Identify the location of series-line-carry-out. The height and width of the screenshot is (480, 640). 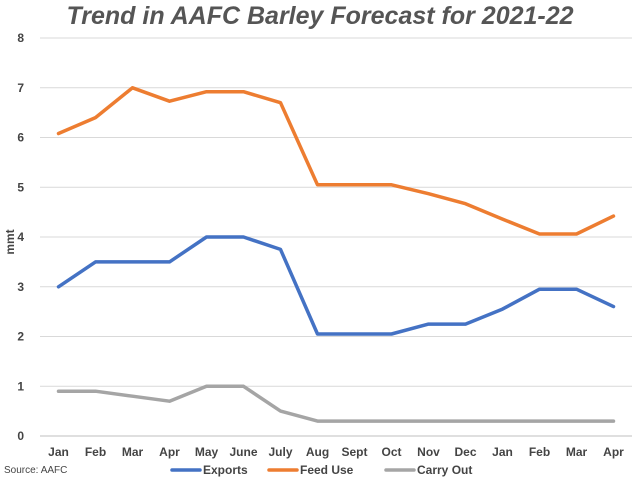
(336, 403).